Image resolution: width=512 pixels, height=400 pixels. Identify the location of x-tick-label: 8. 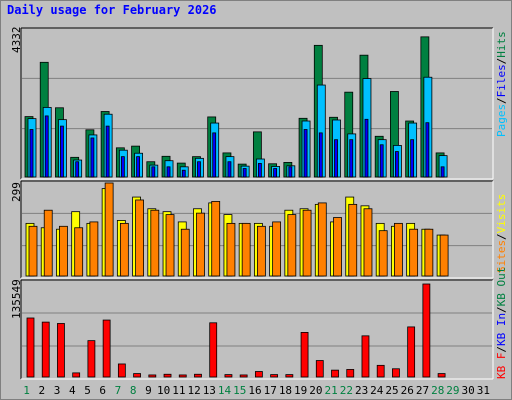
(133, 390).